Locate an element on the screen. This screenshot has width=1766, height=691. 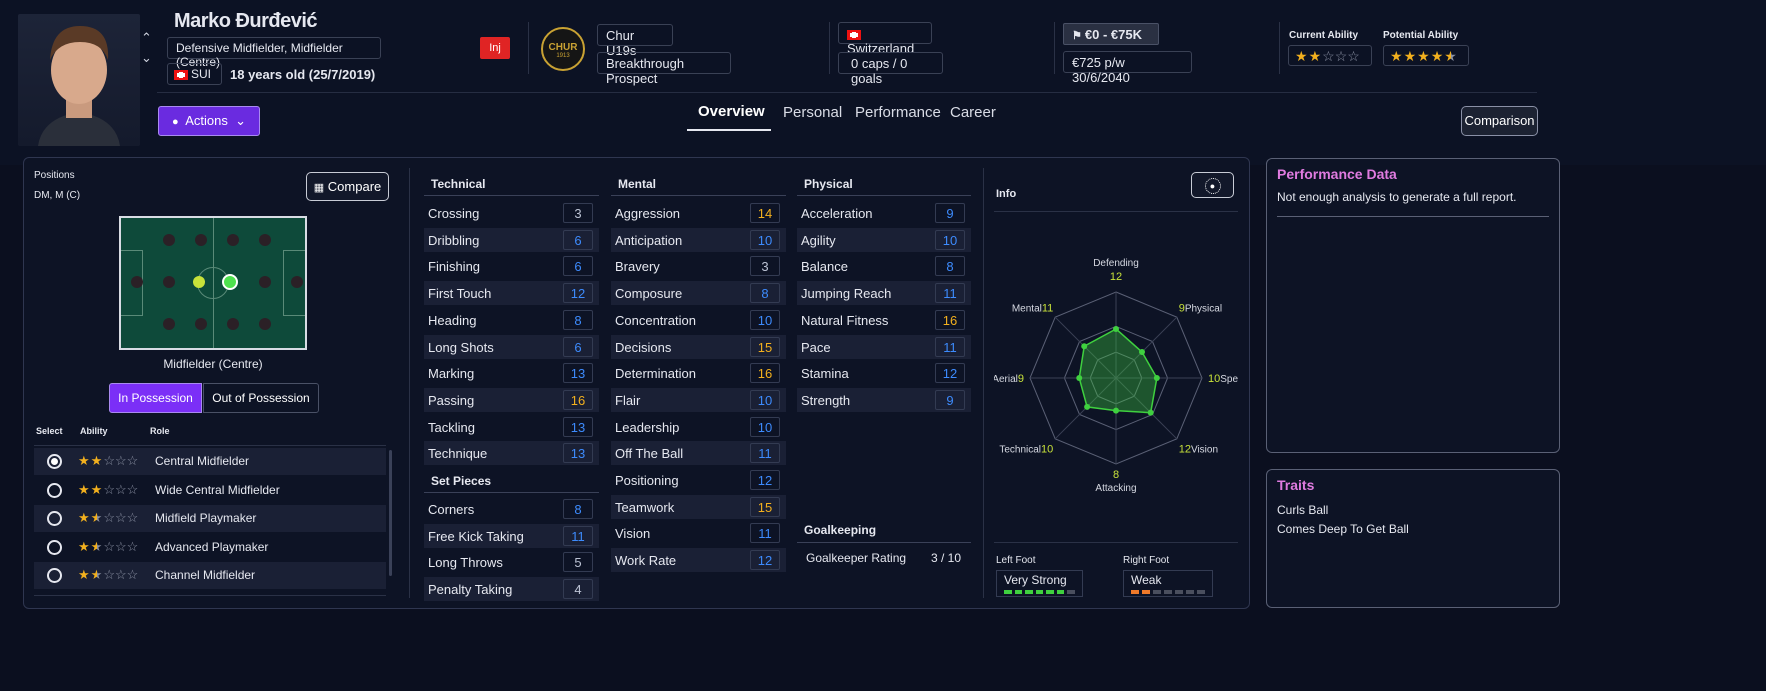
attribute-name: Leadership is located at coordinates (647, 427).